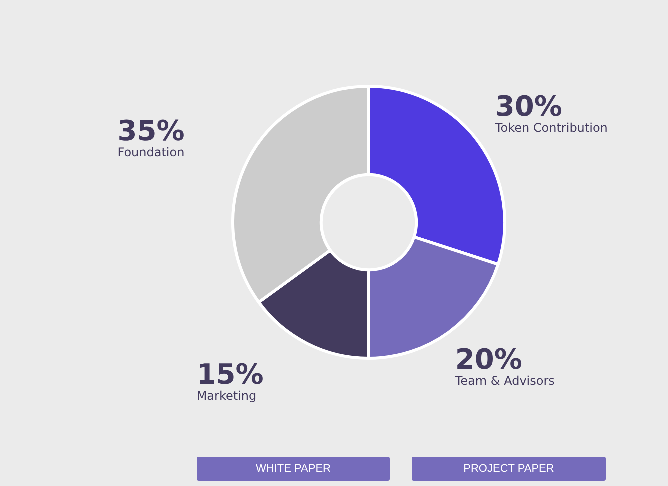 The width and height of the screenshot is (668, 486). Describe the element at coordinates (151, 131) in the screenshot. I see `data-label: 35%` at that location.